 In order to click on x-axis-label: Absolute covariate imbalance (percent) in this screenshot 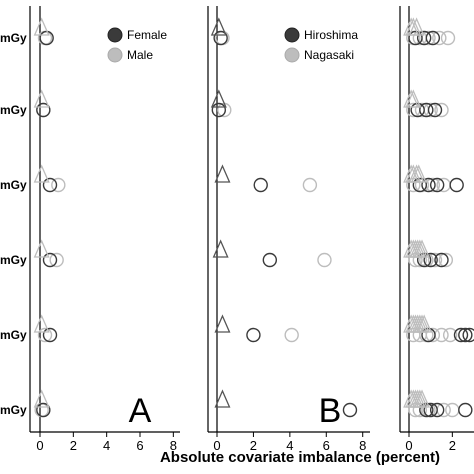, I will do `click(300, 457)`.